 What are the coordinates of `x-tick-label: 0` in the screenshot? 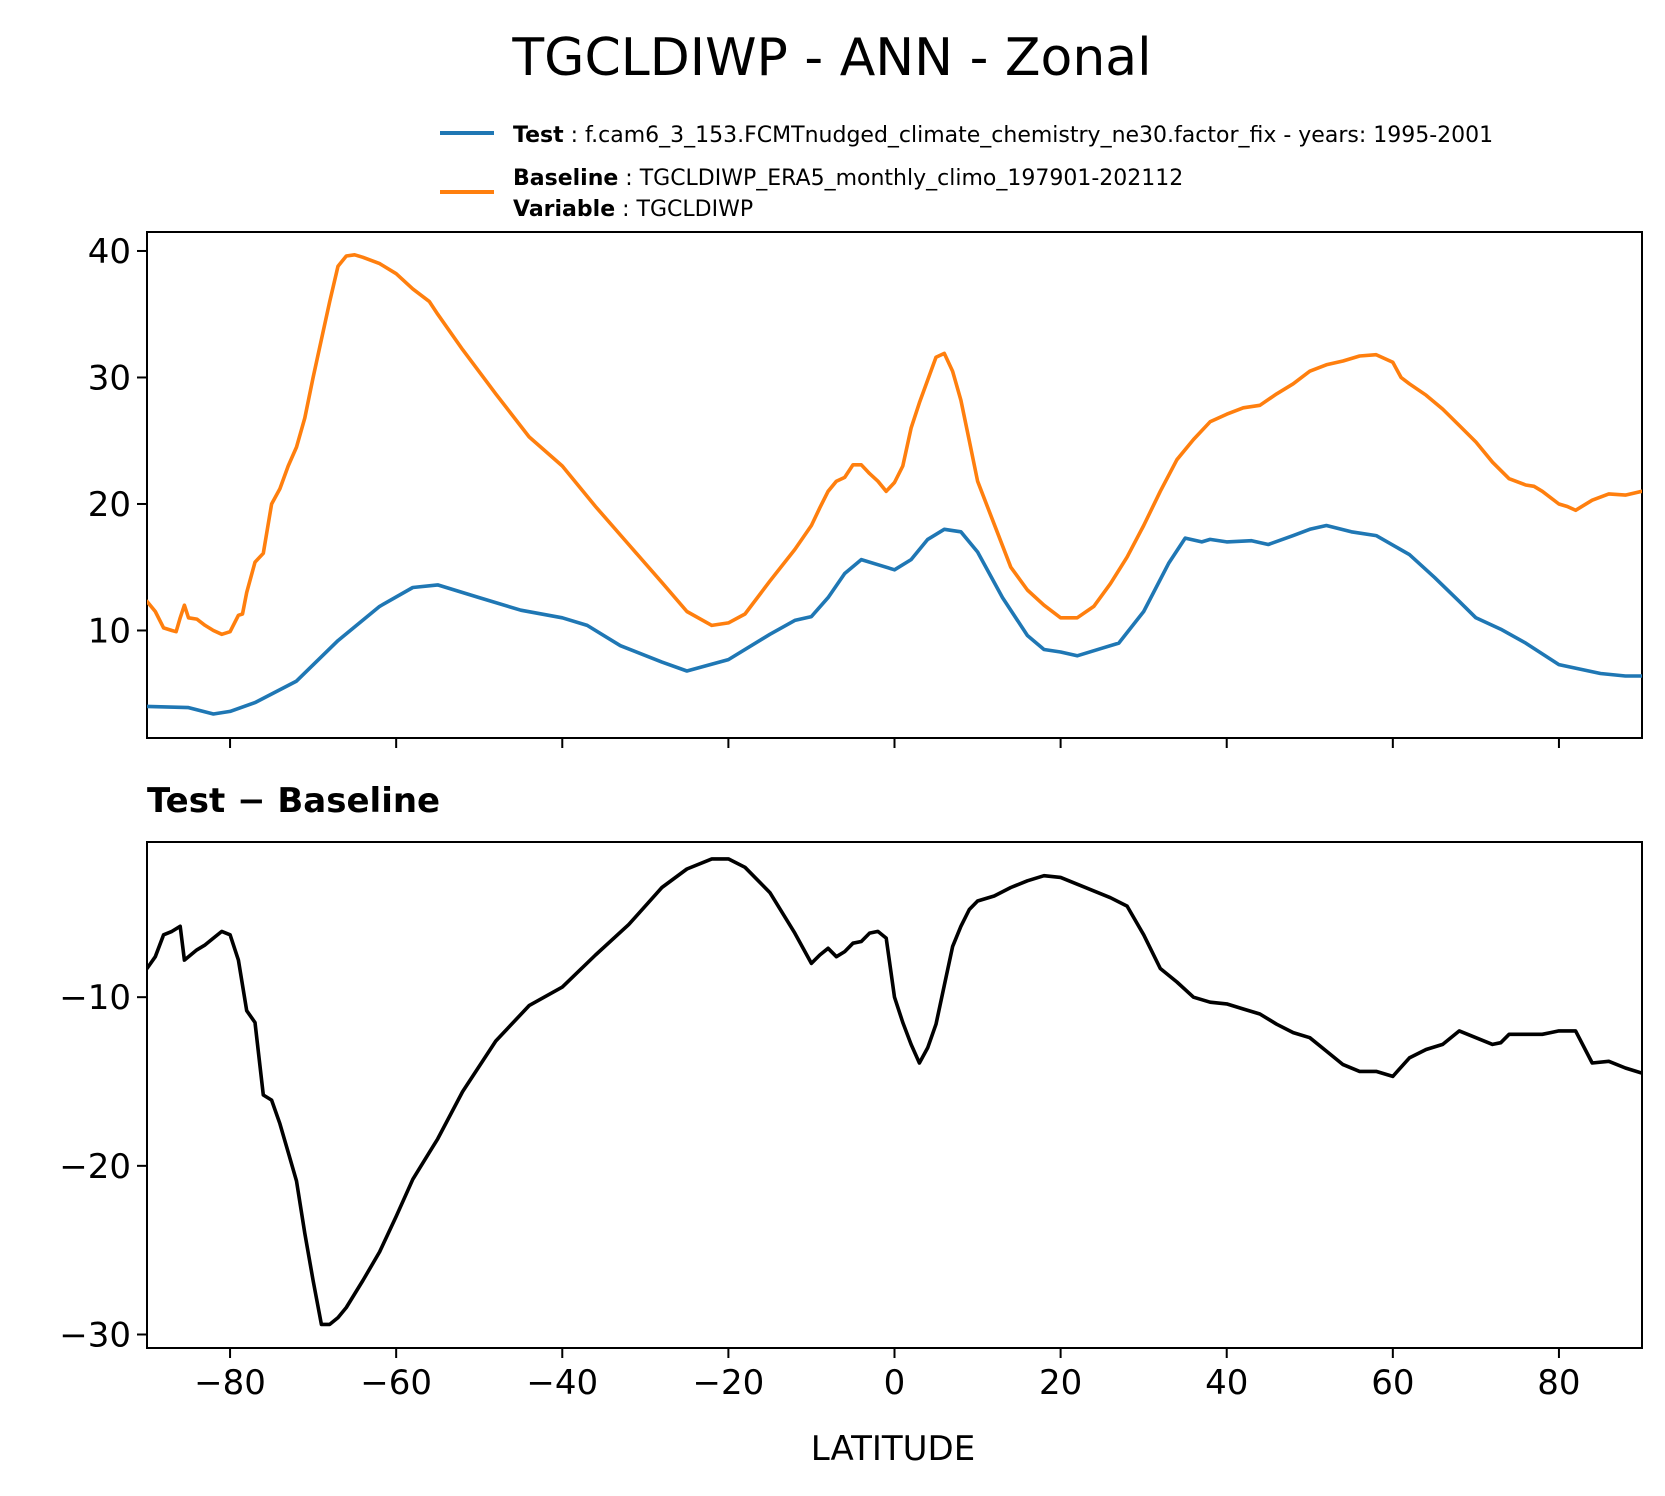 It's located at (895, 1383).